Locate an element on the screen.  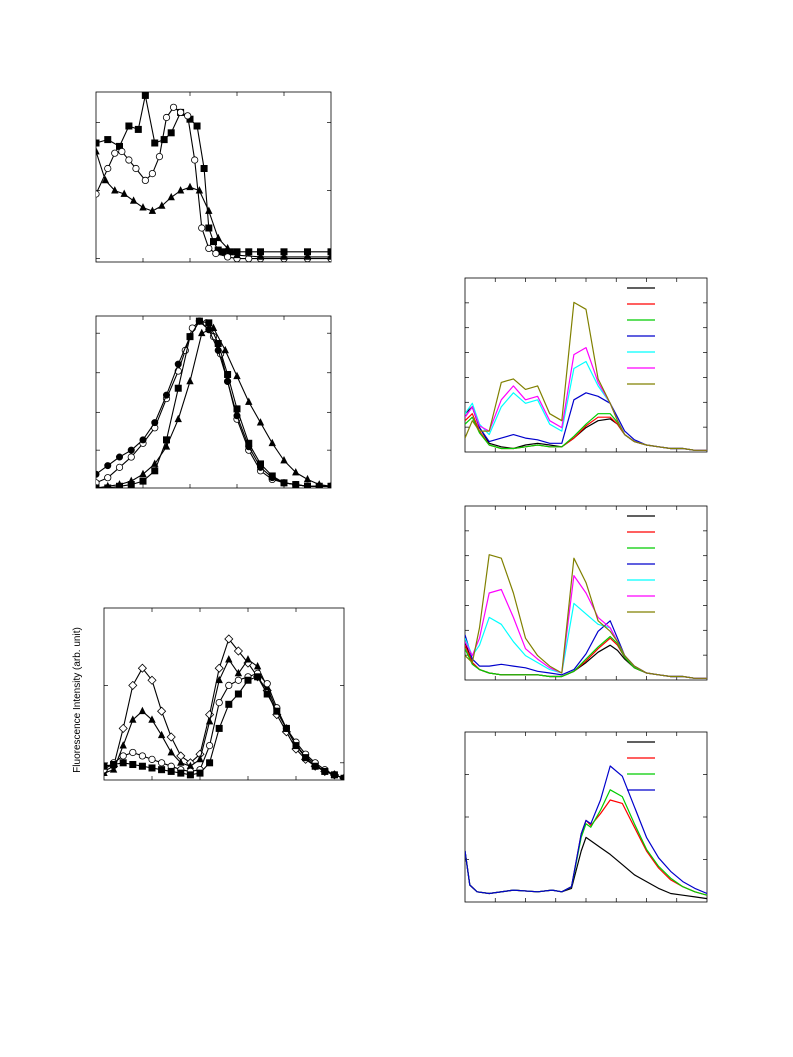
chart-bottom-left is located at coordinates (224, 694).